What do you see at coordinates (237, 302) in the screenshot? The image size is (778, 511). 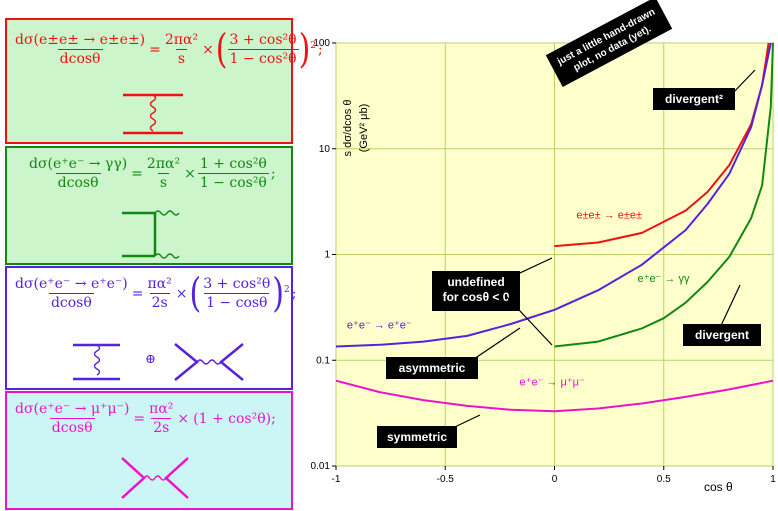 I see `factor-denominator: 1 − cosθ` at bounding box center [237, 302].